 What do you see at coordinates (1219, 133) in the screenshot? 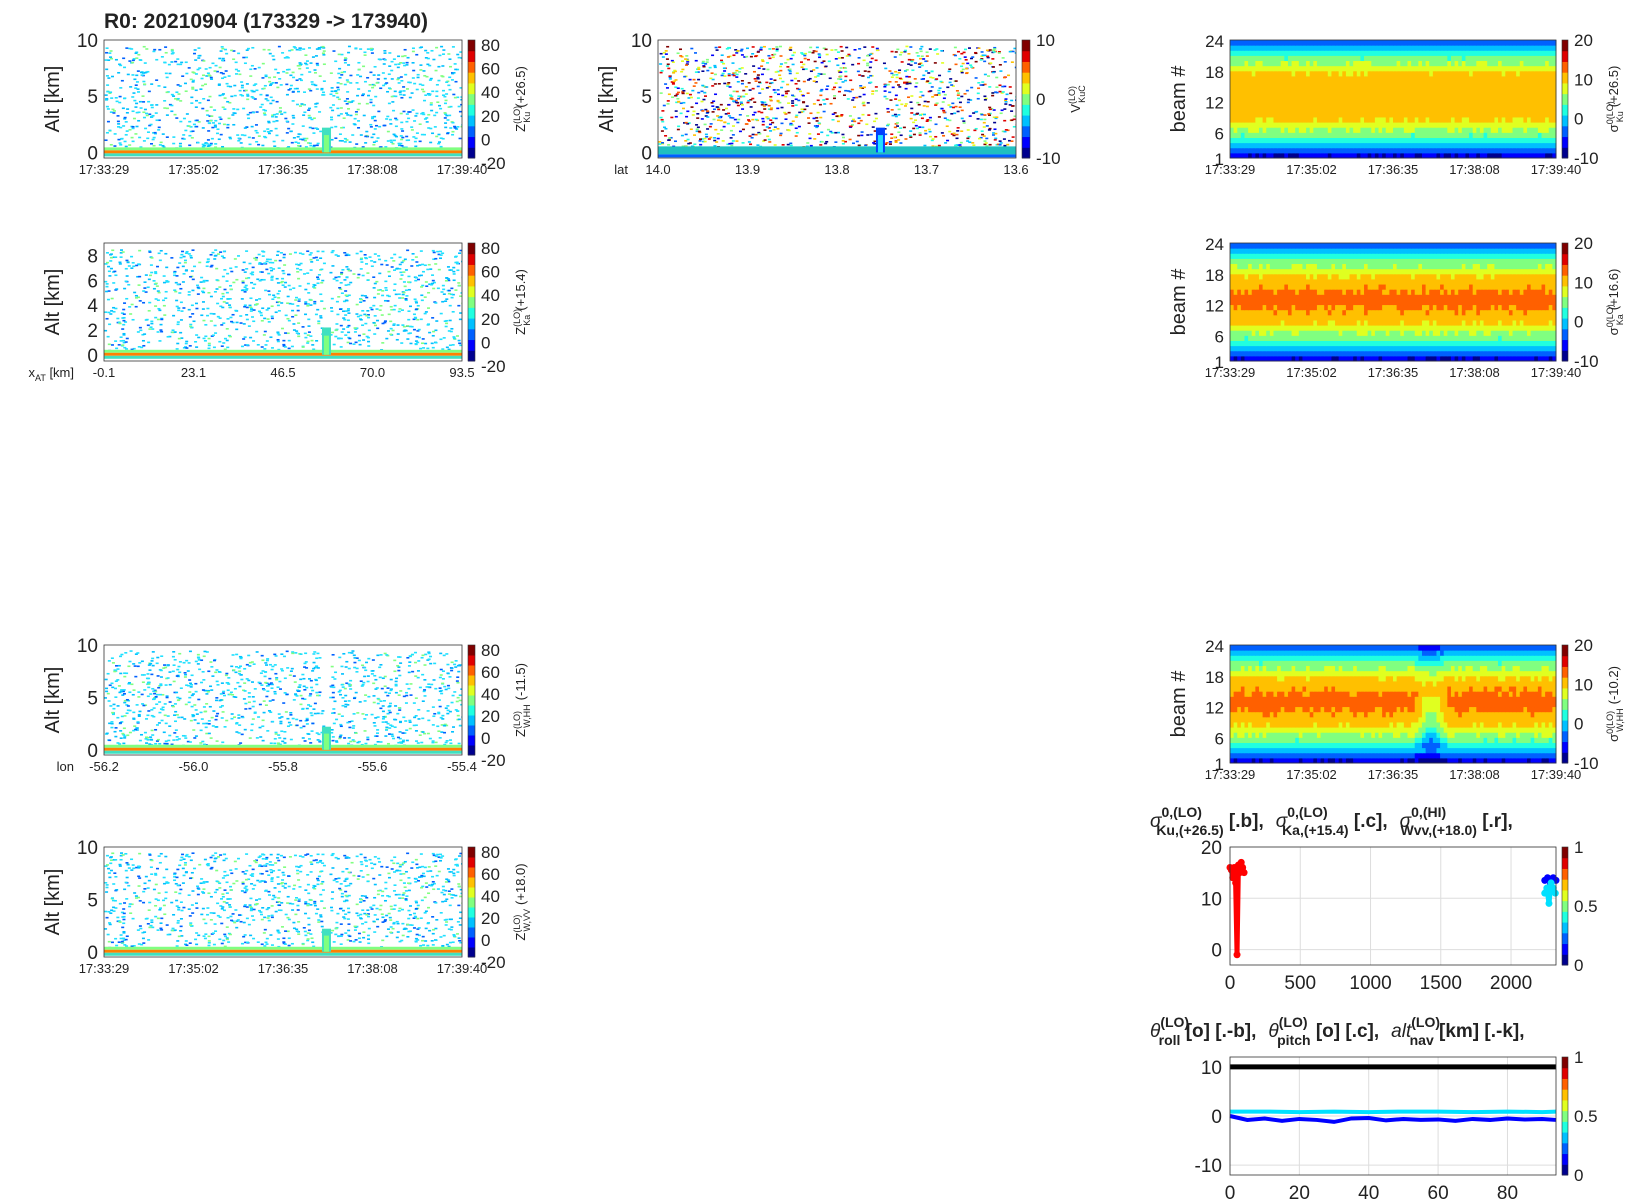
I see `y-tick-label: 6` at bounding box center [1219, 133].